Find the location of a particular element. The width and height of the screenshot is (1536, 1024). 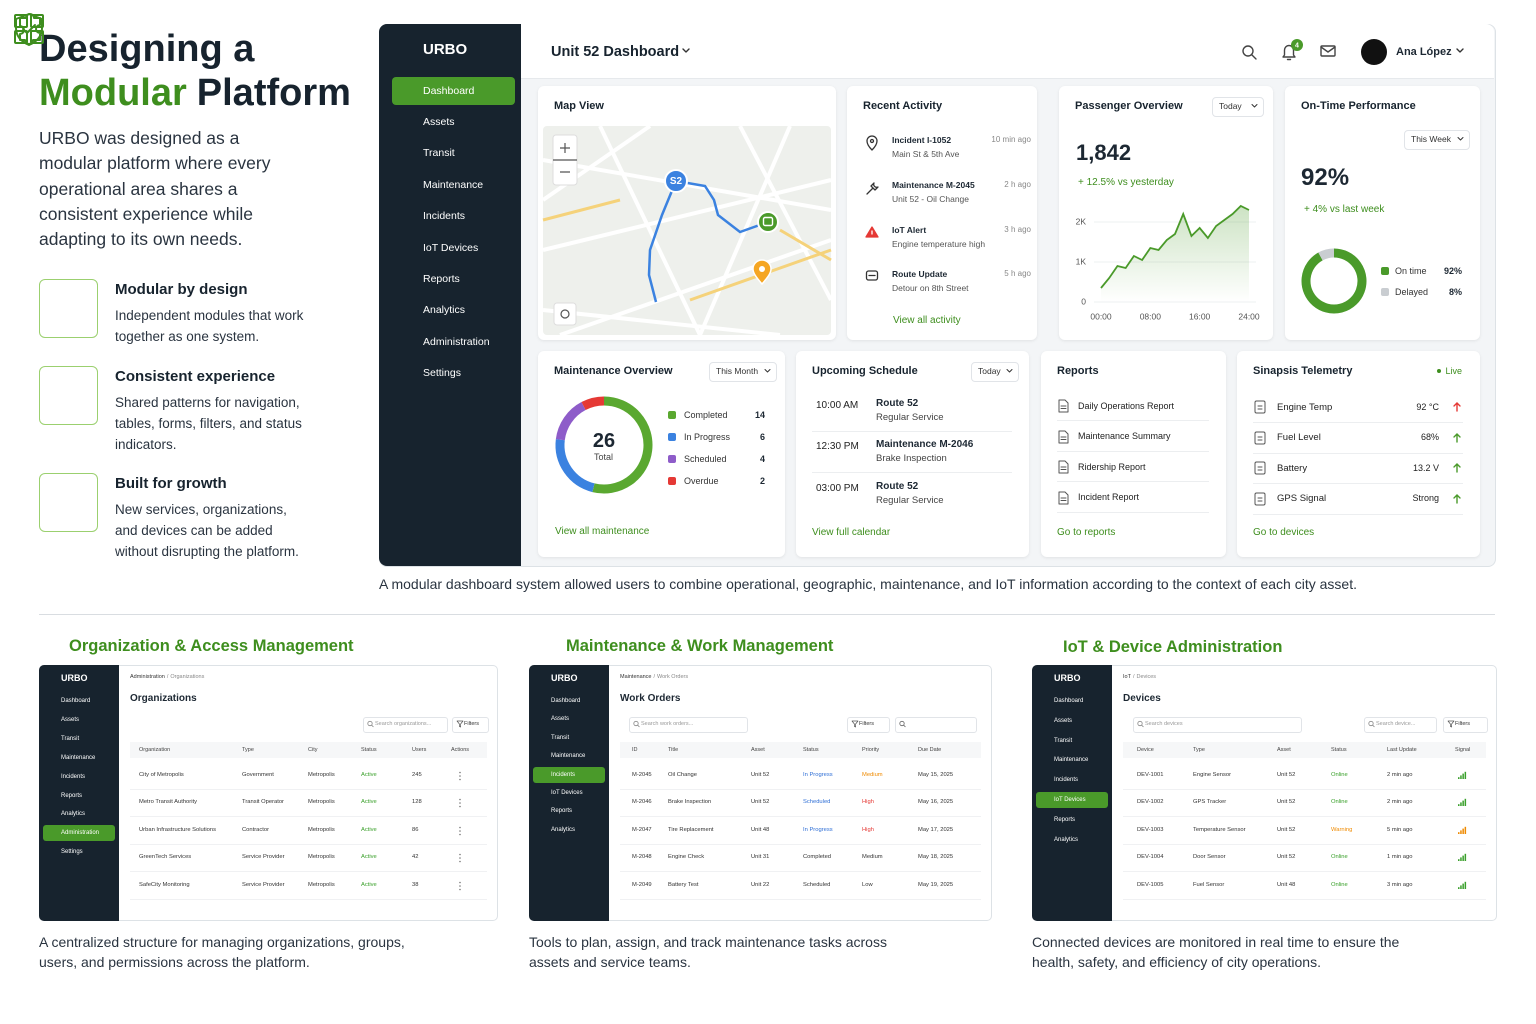

screen-nav-item: Administration is located at coordinates (80, 833).